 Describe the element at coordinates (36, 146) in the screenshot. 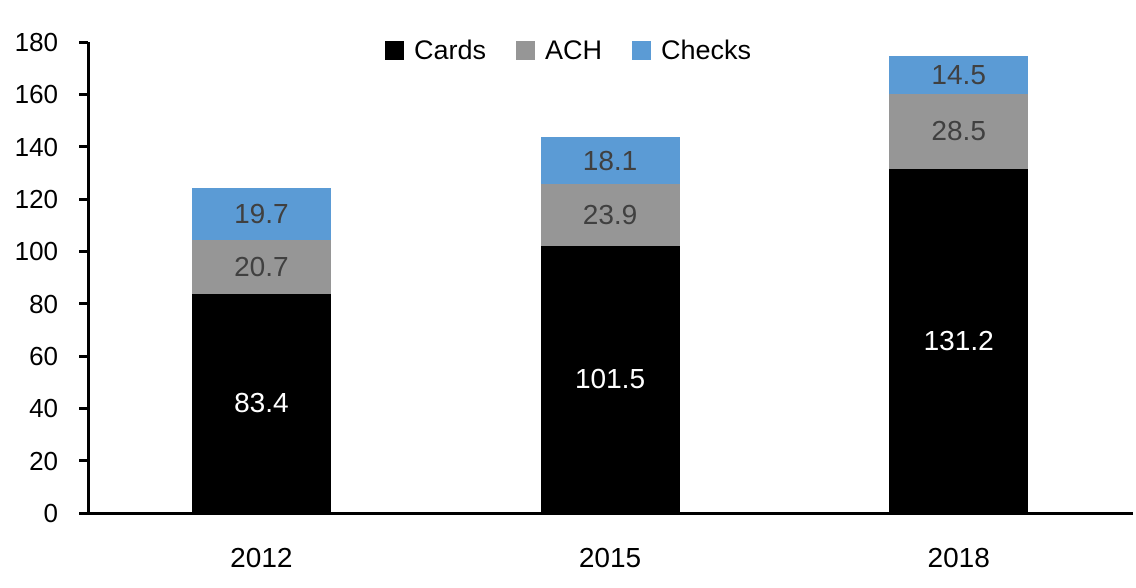

I see `y-axis-tick-label: 140` at that location.